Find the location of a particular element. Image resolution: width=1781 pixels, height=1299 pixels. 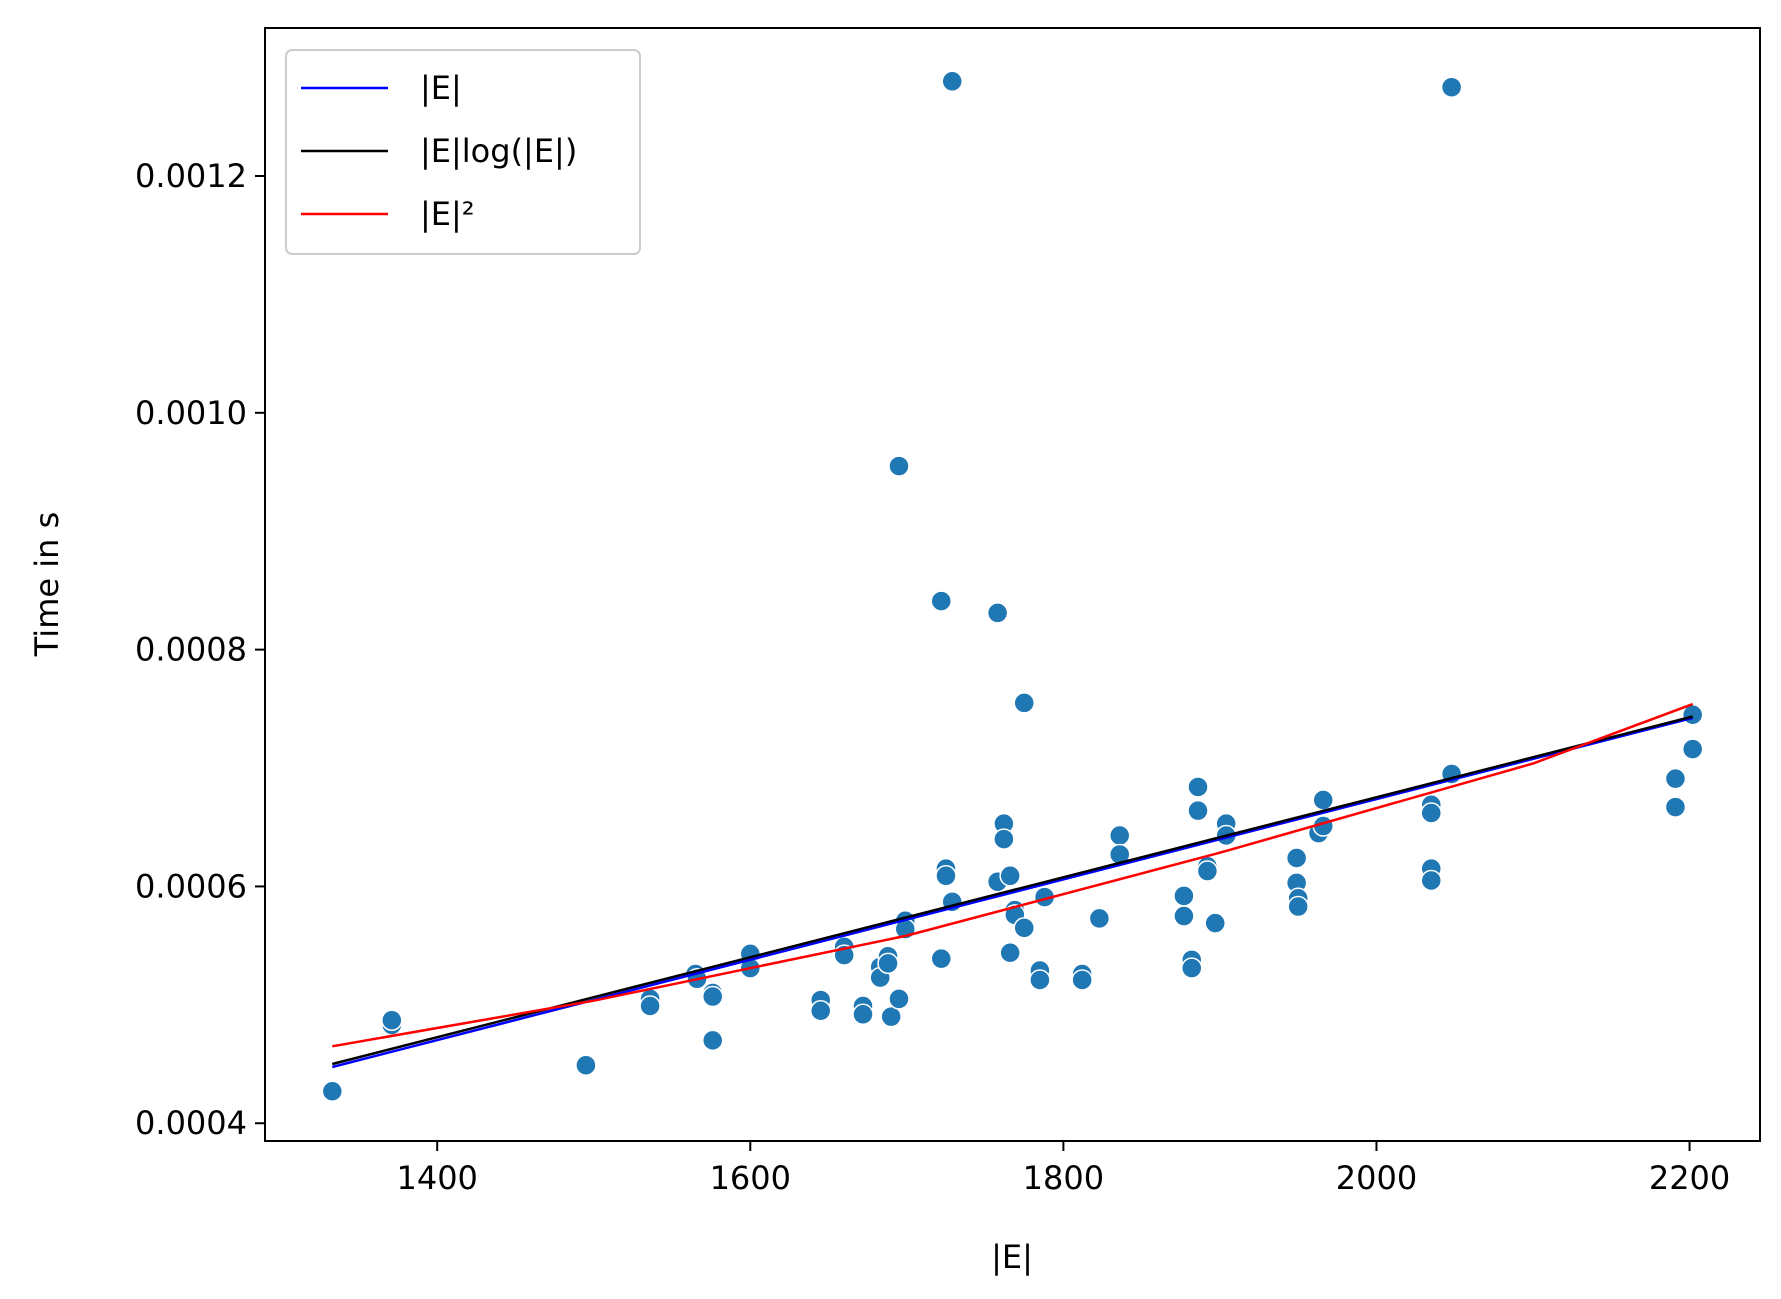

x-tick-label: 2200 is located at coordinates (1689, 1178).